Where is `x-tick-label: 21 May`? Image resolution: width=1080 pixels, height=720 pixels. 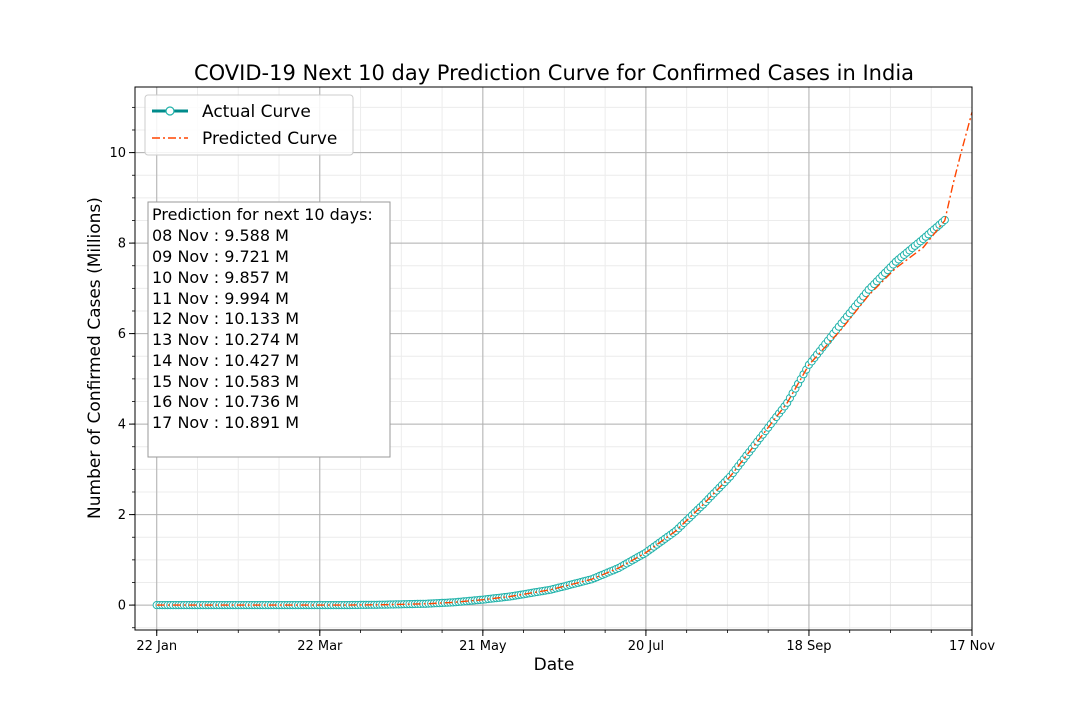 x-tick-label: 21 May is located at coordinates (483, 646).